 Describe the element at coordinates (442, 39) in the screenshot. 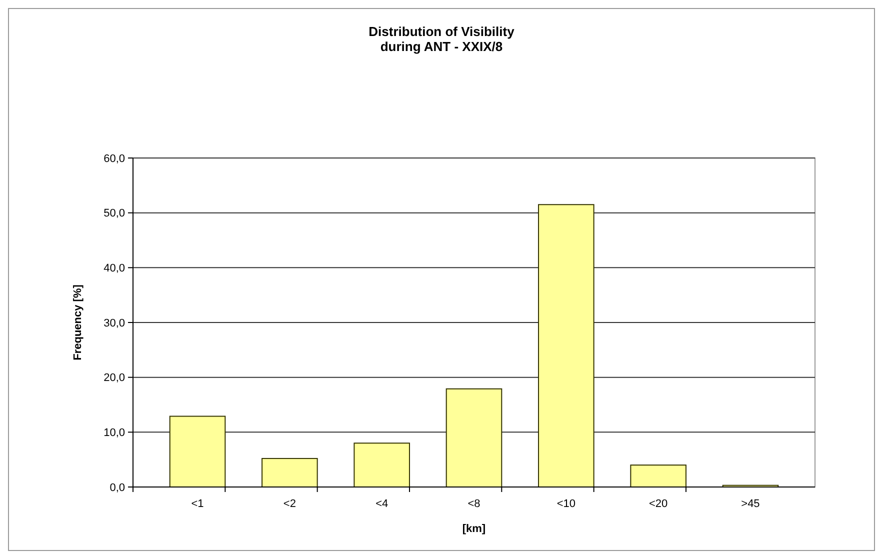

I see `chart-title: Distribution of Visibility during ANT - XXIX/8` at that location.